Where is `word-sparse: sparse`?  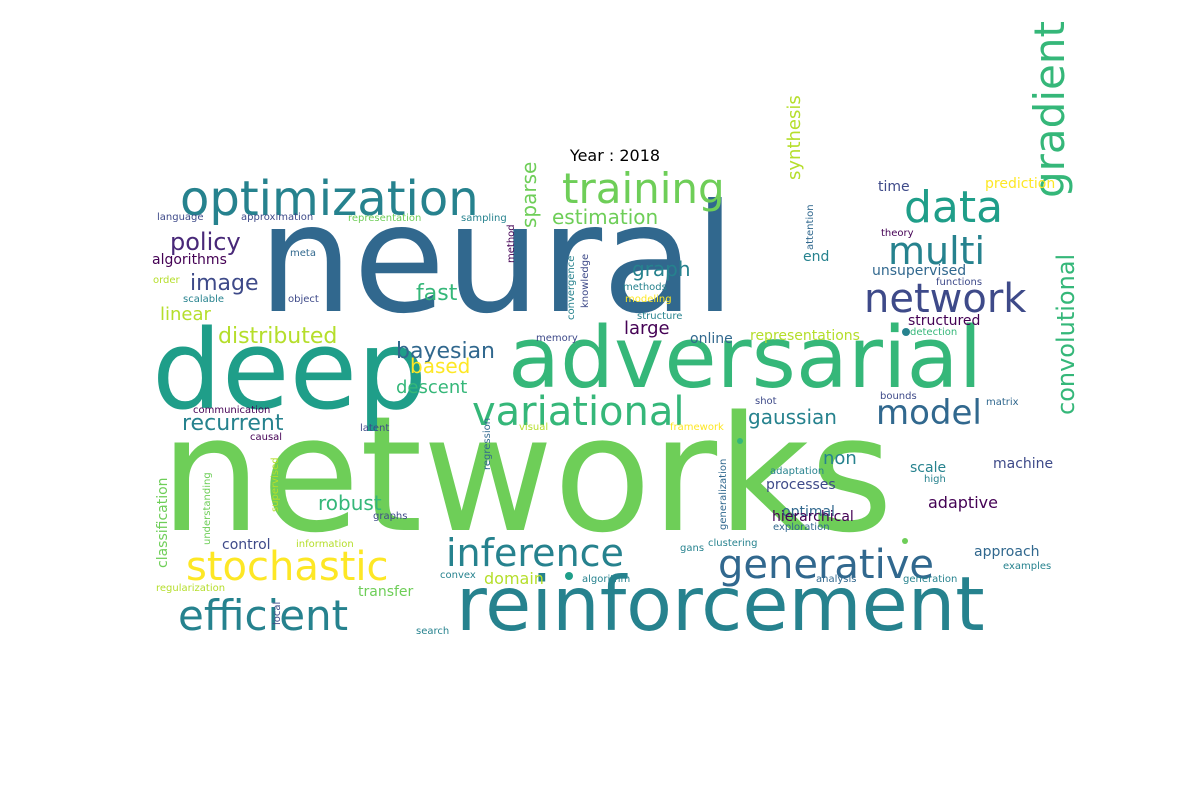 word-sparse: sparse is located at coordinates (529, 195).